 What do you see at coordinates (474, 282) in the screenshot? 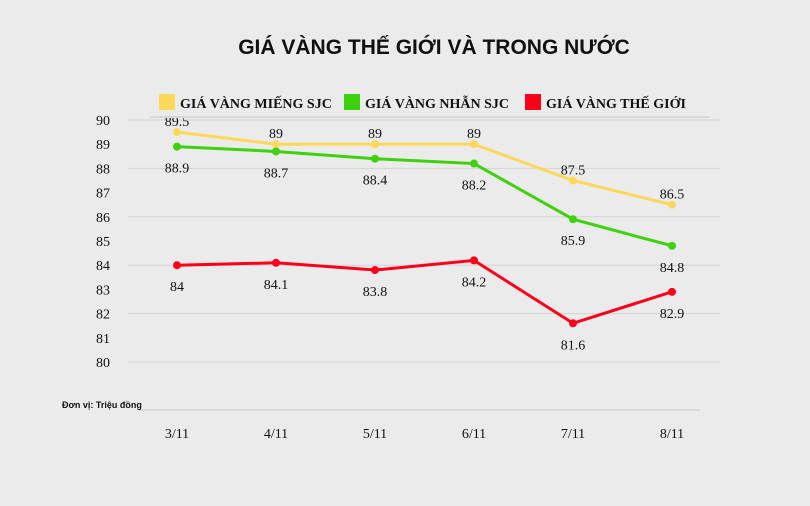
I see `data-label: 84.2` at bounding box center [474, 282].